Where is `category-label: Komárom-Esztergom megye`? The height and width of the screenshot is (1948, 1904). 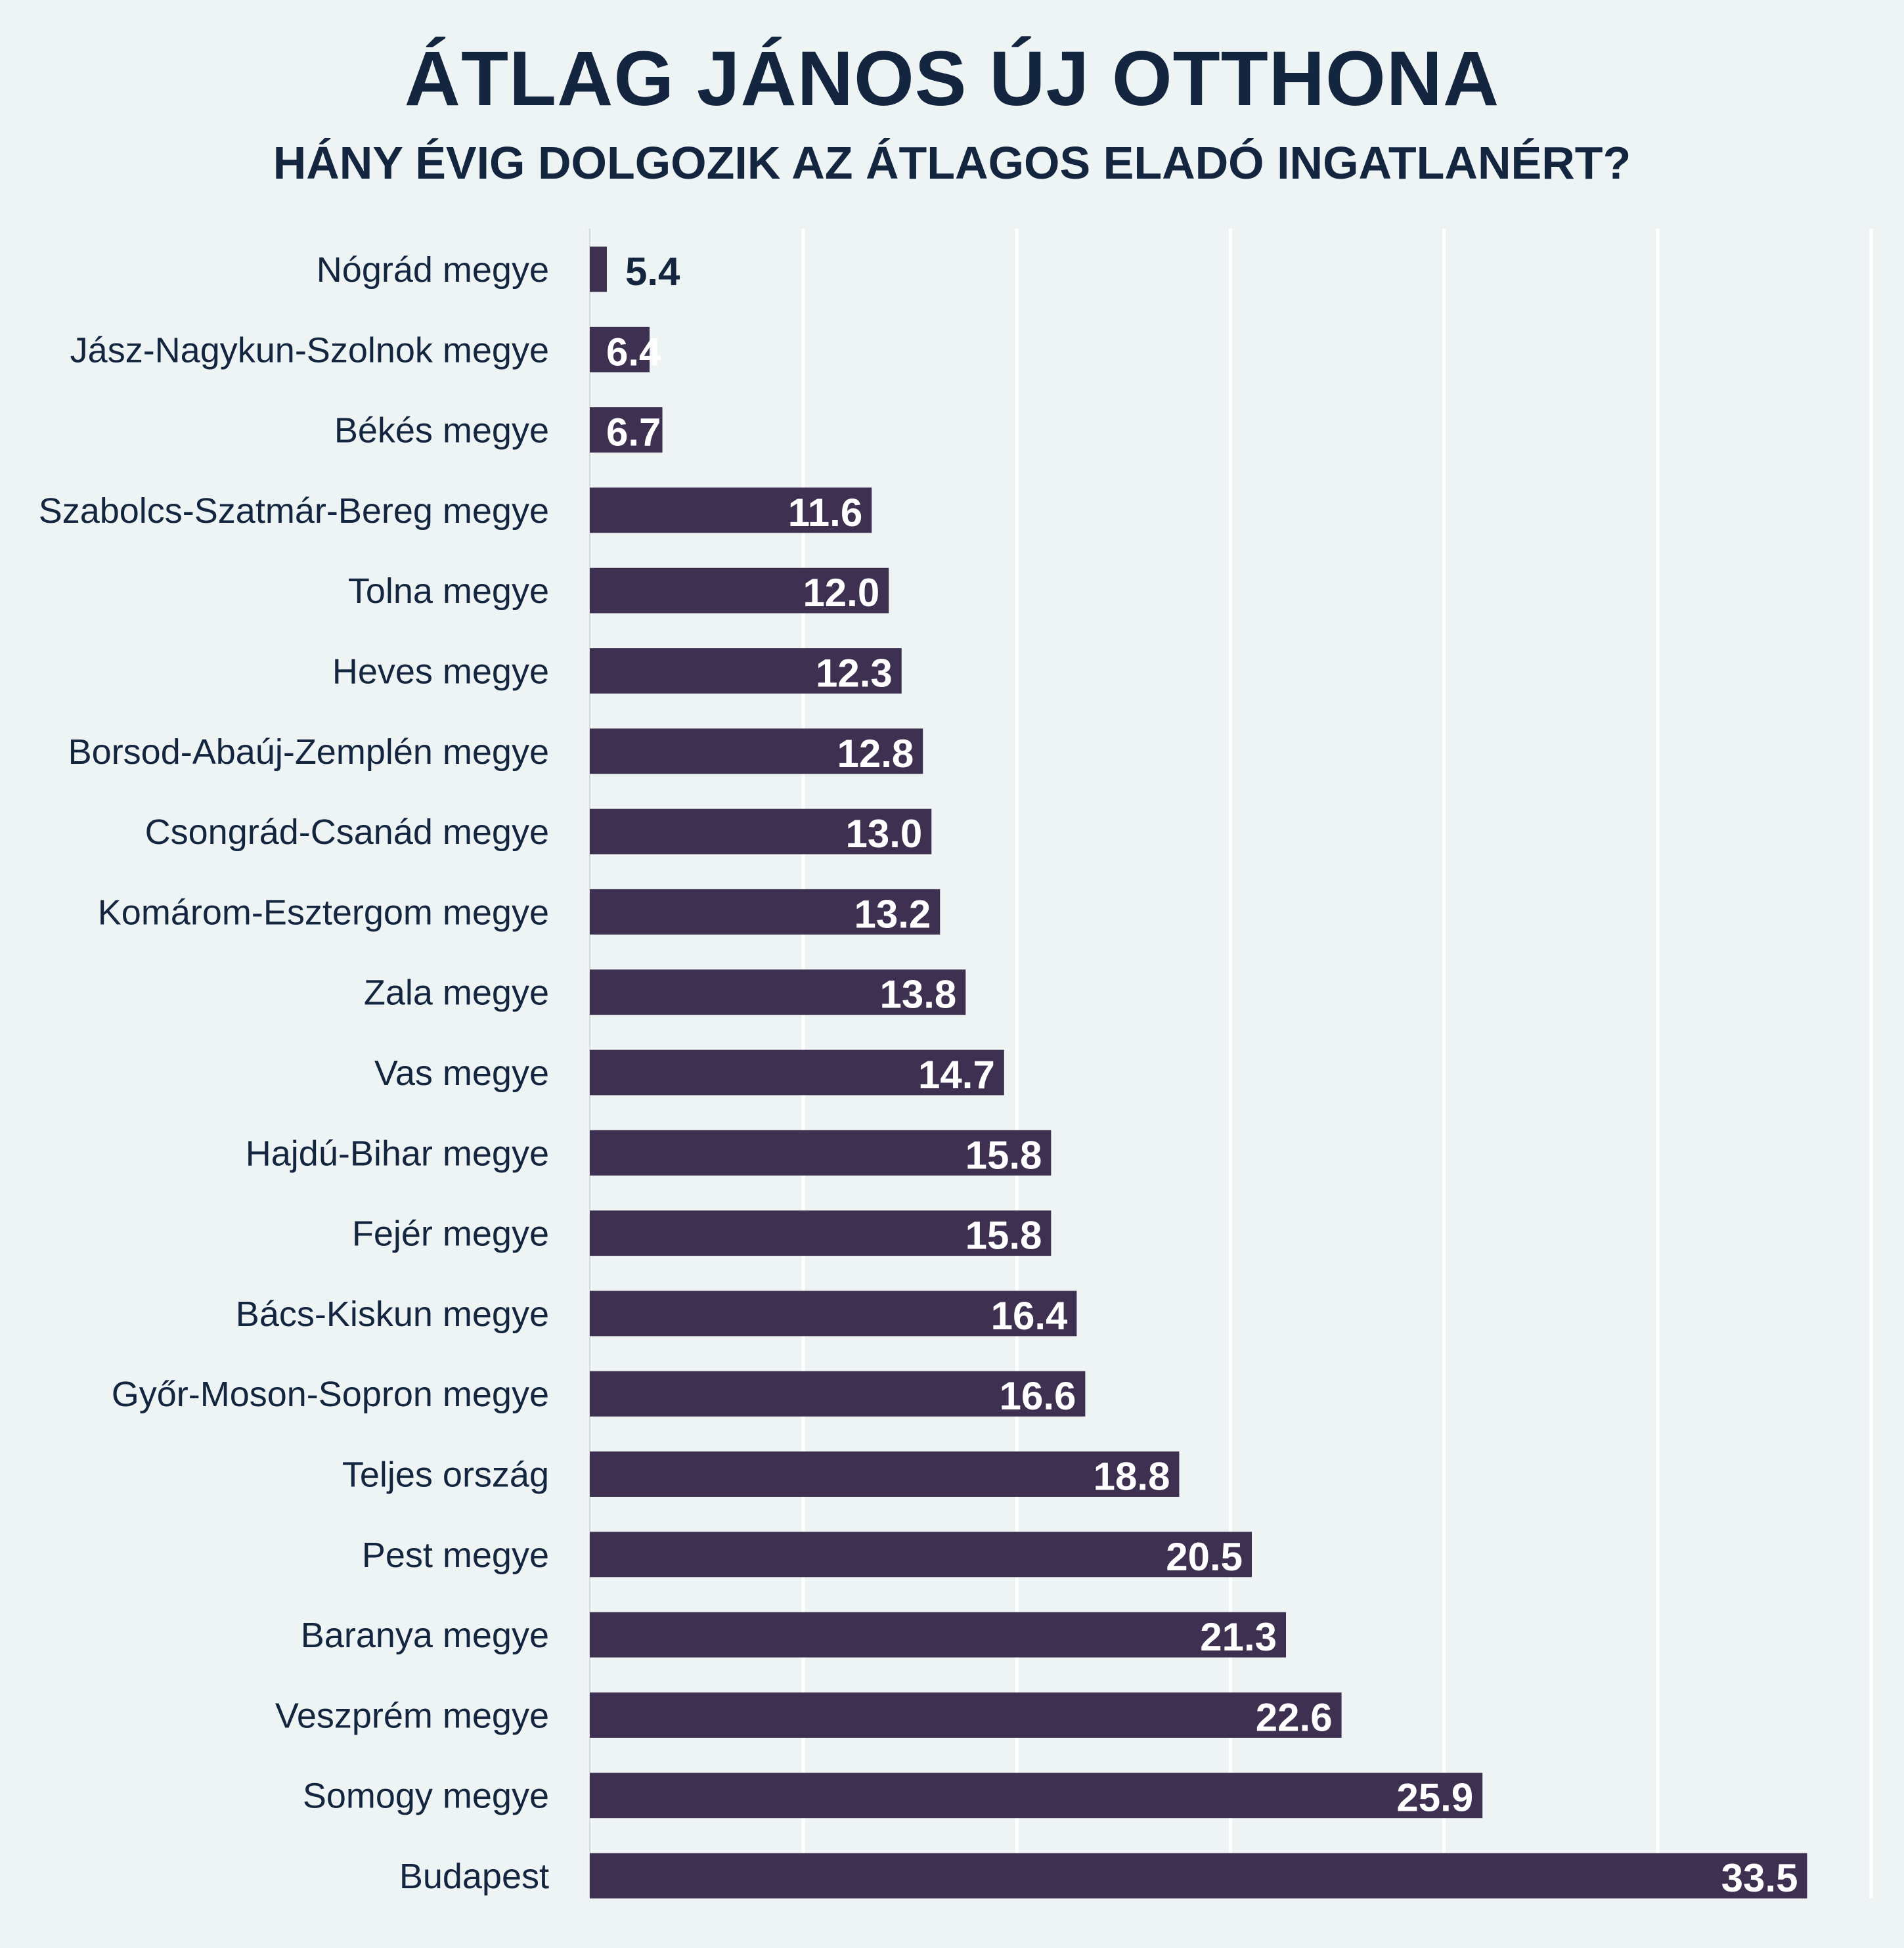
category-label: Komárom-Esztergom megye is located at coordinates (323, 912).